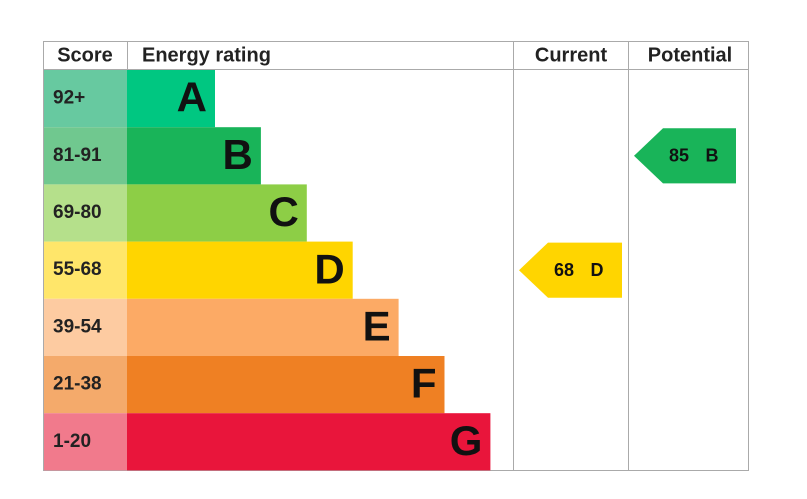 The height and width of the screenshot is (499, 807). What do you see at coordinates (424, 383) in the screenshot?
I see `rating-letter: F` at bounding box center [424, 383].